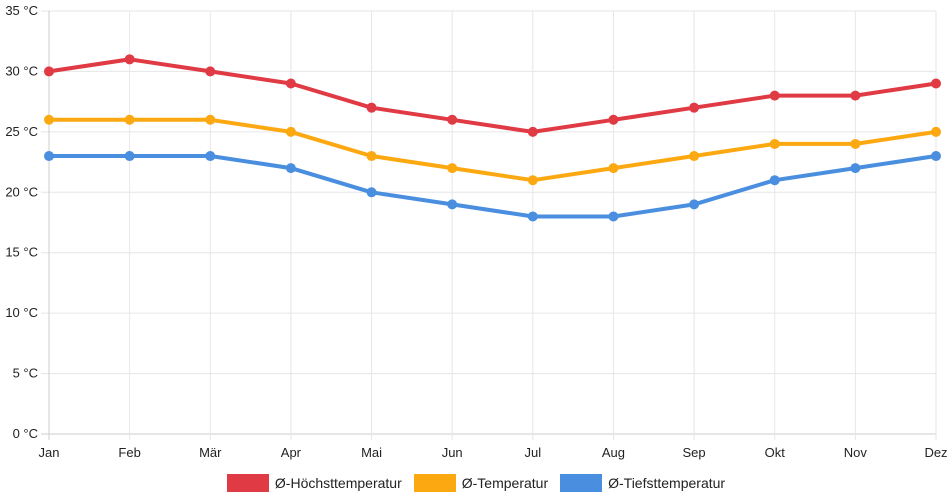 The image size is (952, 500). Describe the element at coordinates (505, 483) in the screenshot. I see `legend-label-mean: Ø-Temperatur` at that location.